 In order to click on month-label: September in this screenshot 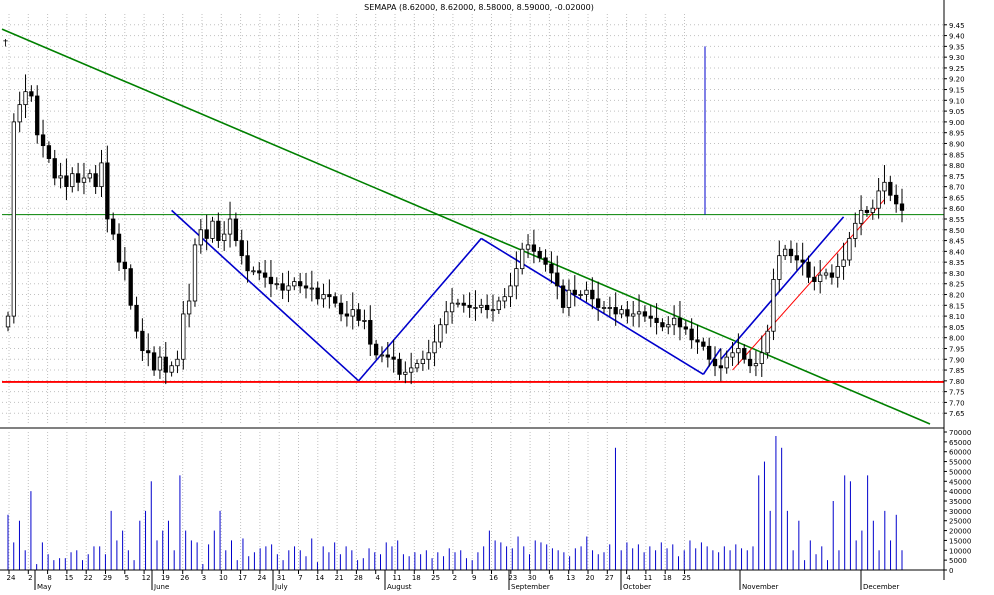, I will do `click(530, 587)`.